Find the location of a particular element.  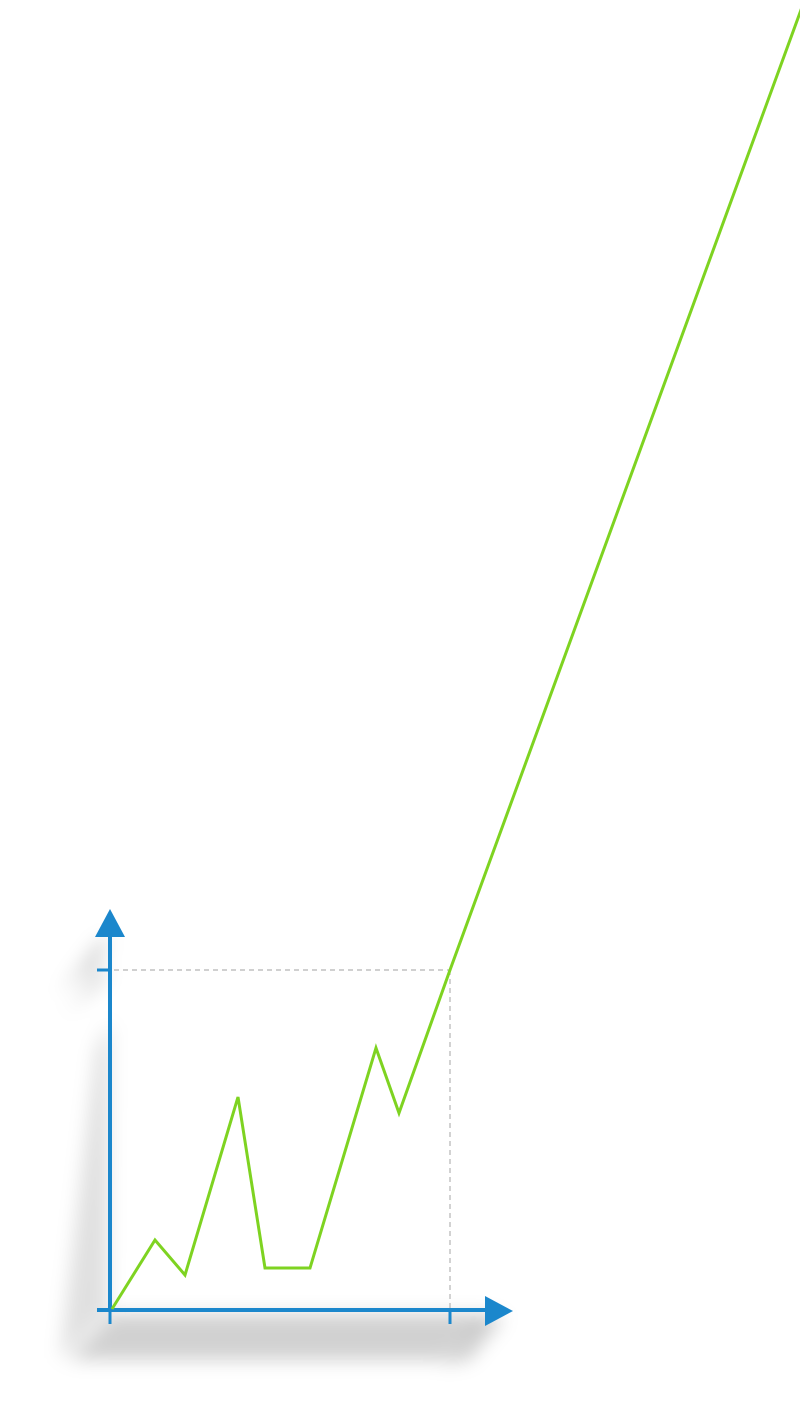

guides is located at coordinates (282, 1138).